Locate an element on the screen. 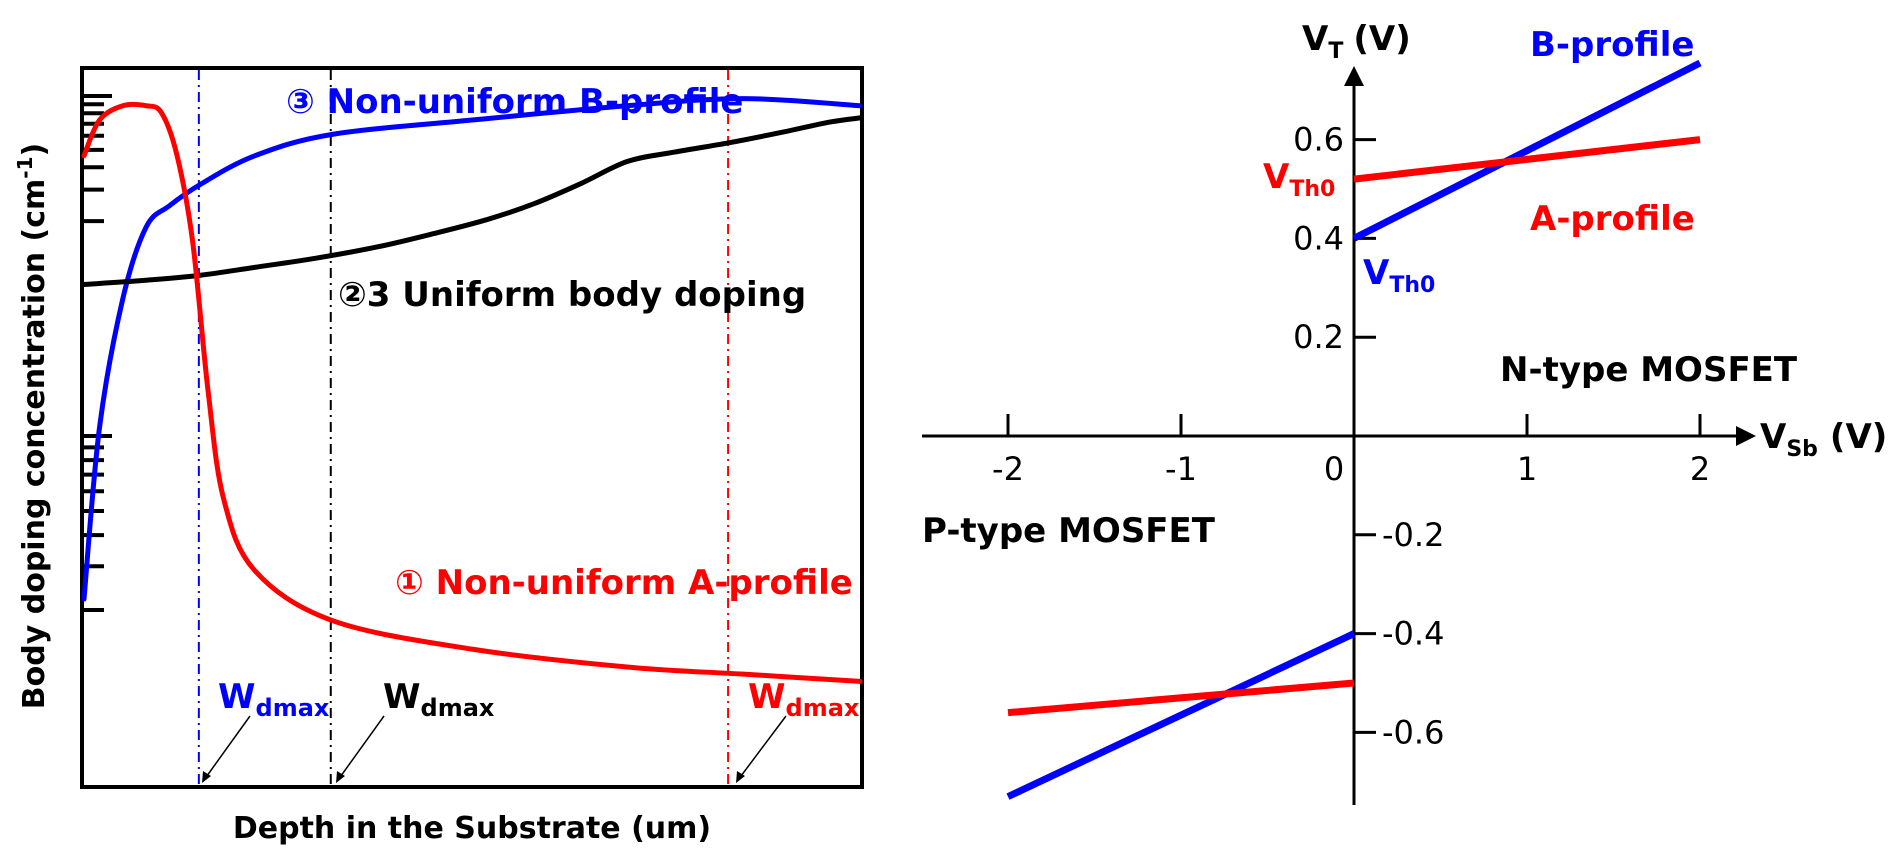 The image size is (1898, 865). y-axis-title: VT (V) is located at coordinates (1356, 41).